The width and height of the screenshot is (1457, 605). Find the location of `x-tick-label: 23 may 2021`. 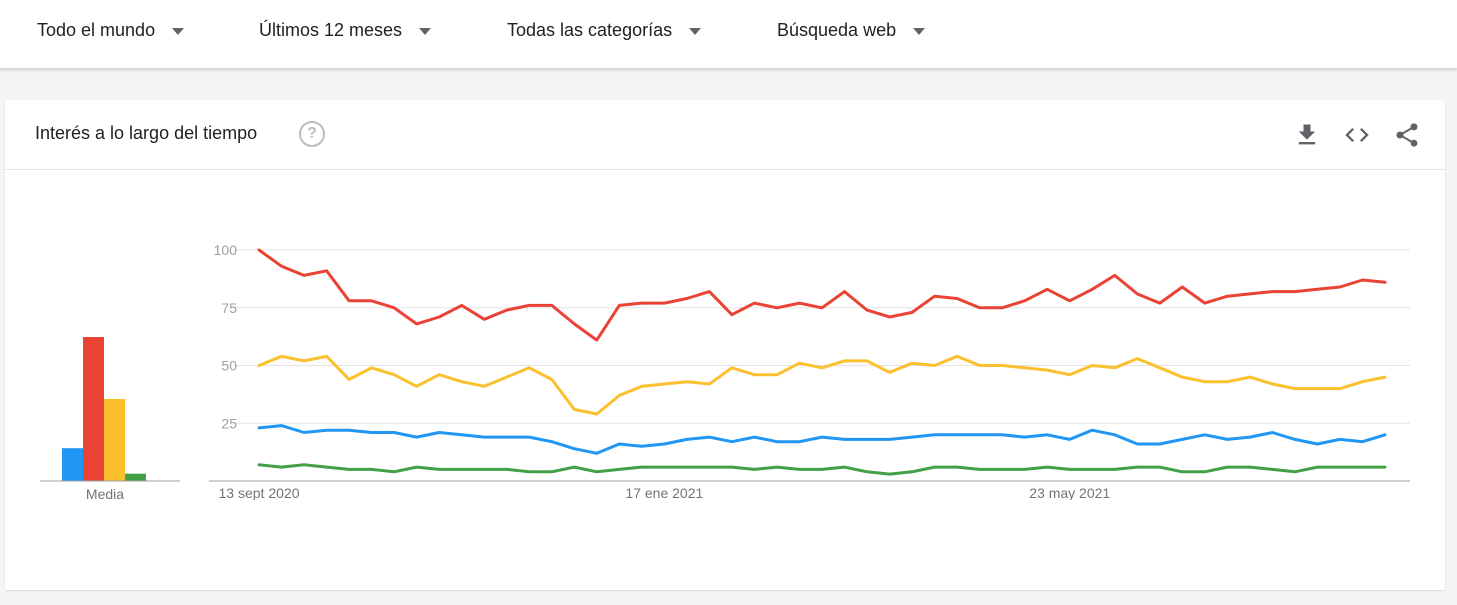

x-tick-label: 23 may 2021 is located at coordinates (1069, 492).